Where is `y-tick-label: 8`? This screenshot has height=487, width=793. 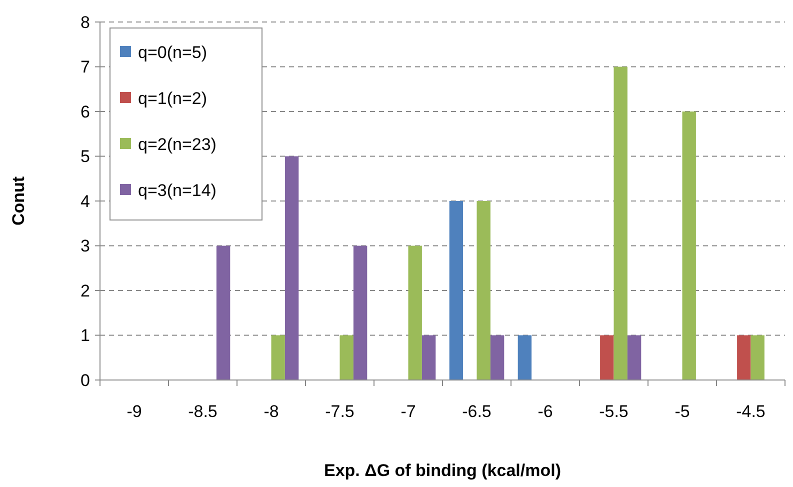
y-tick-label: 8 is located at coordinates (85, 22).